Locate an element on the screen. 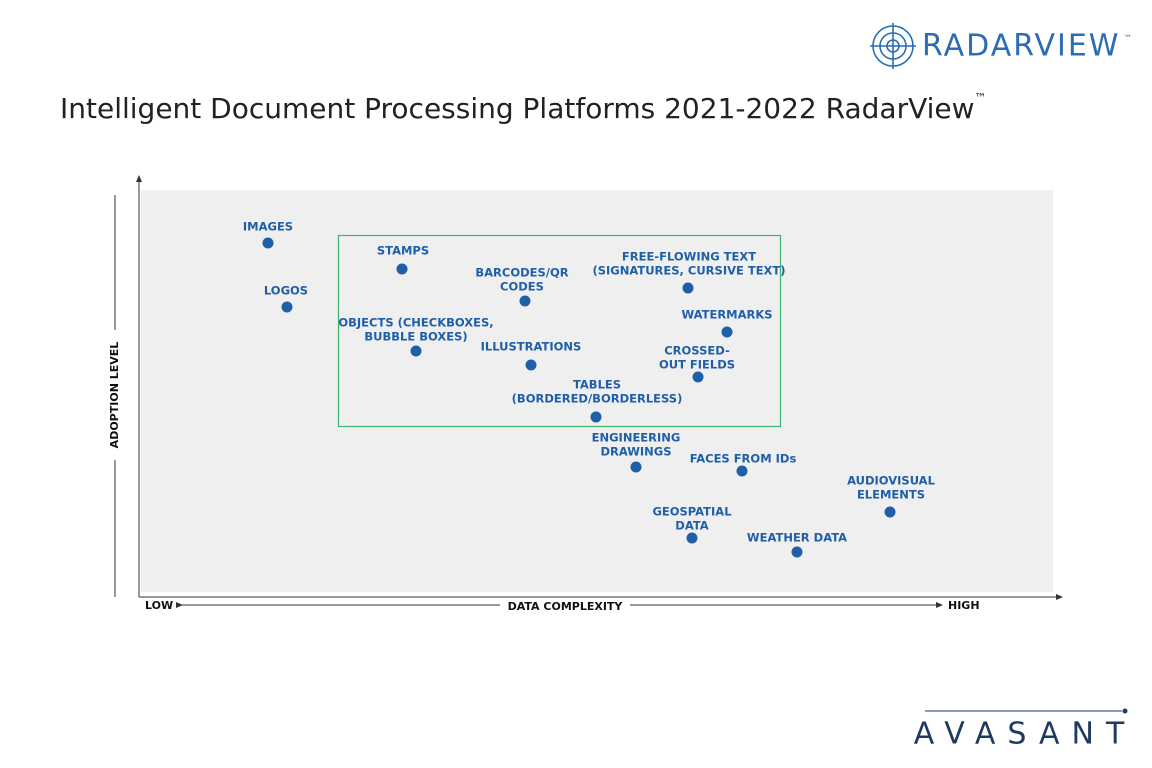 This screenshot has height=768, width=1152. node-label: STAMPS is located at coordinates (403, 251).